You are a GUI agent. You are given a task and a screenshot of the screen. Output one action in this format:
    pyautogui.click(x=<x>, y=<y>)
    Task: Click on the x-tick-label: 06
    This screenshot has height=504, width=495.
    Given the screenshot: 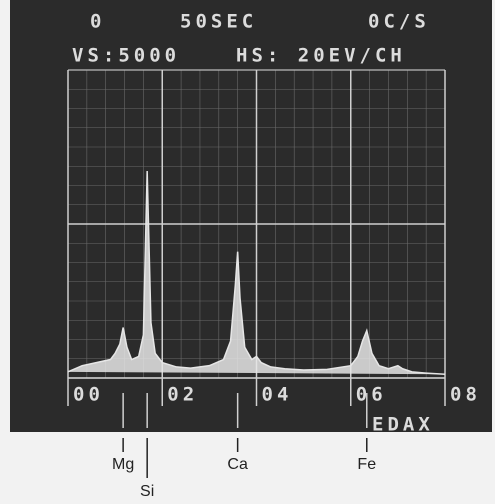 What is the action you would take?
    pyautogui.click(x=371, y=395)
    